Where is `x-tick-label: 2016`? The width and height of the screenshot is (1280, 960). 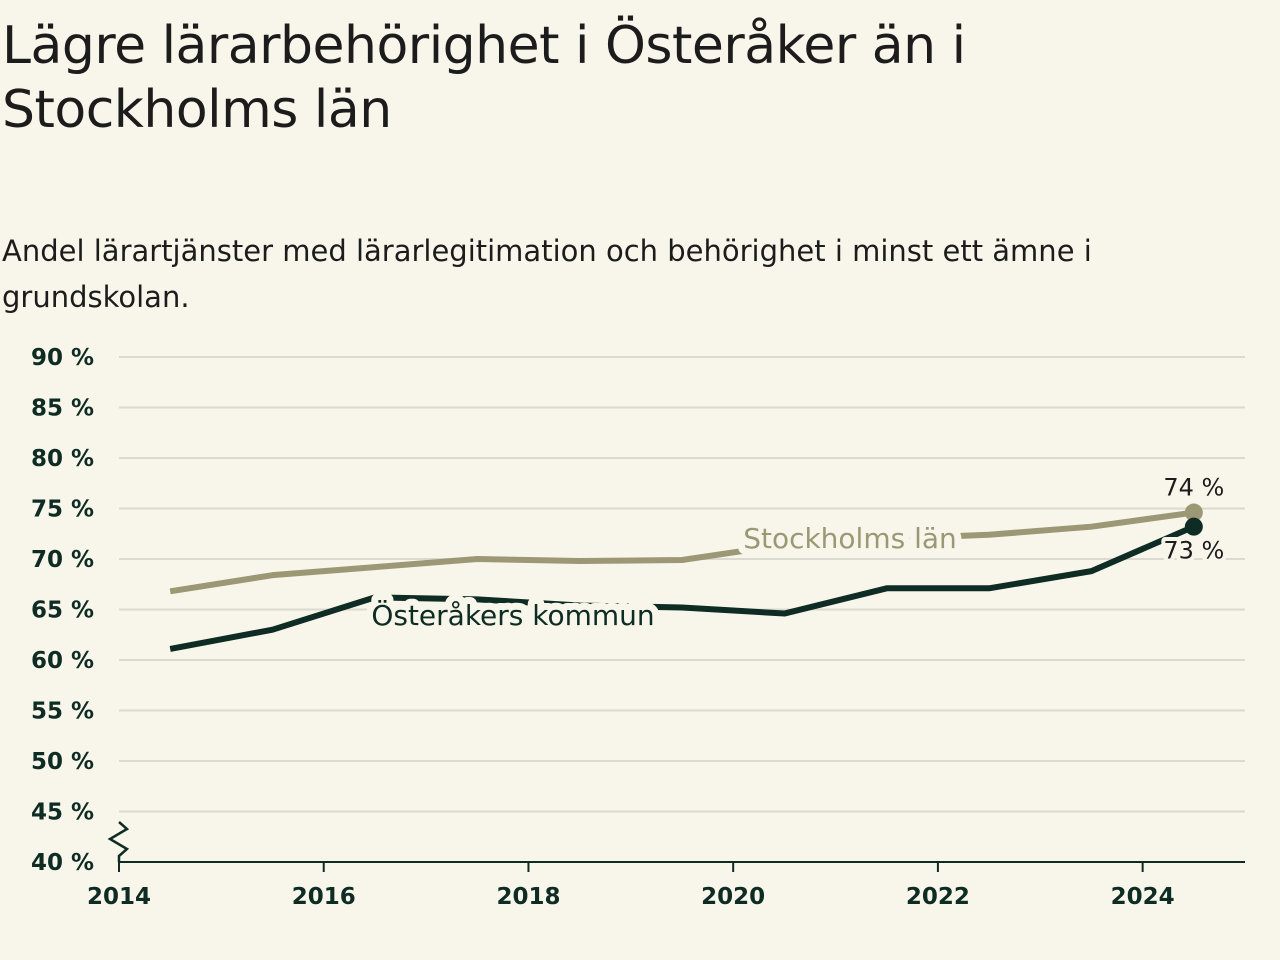 x-tick-label: 2016 is located at coordinates (324, 897).